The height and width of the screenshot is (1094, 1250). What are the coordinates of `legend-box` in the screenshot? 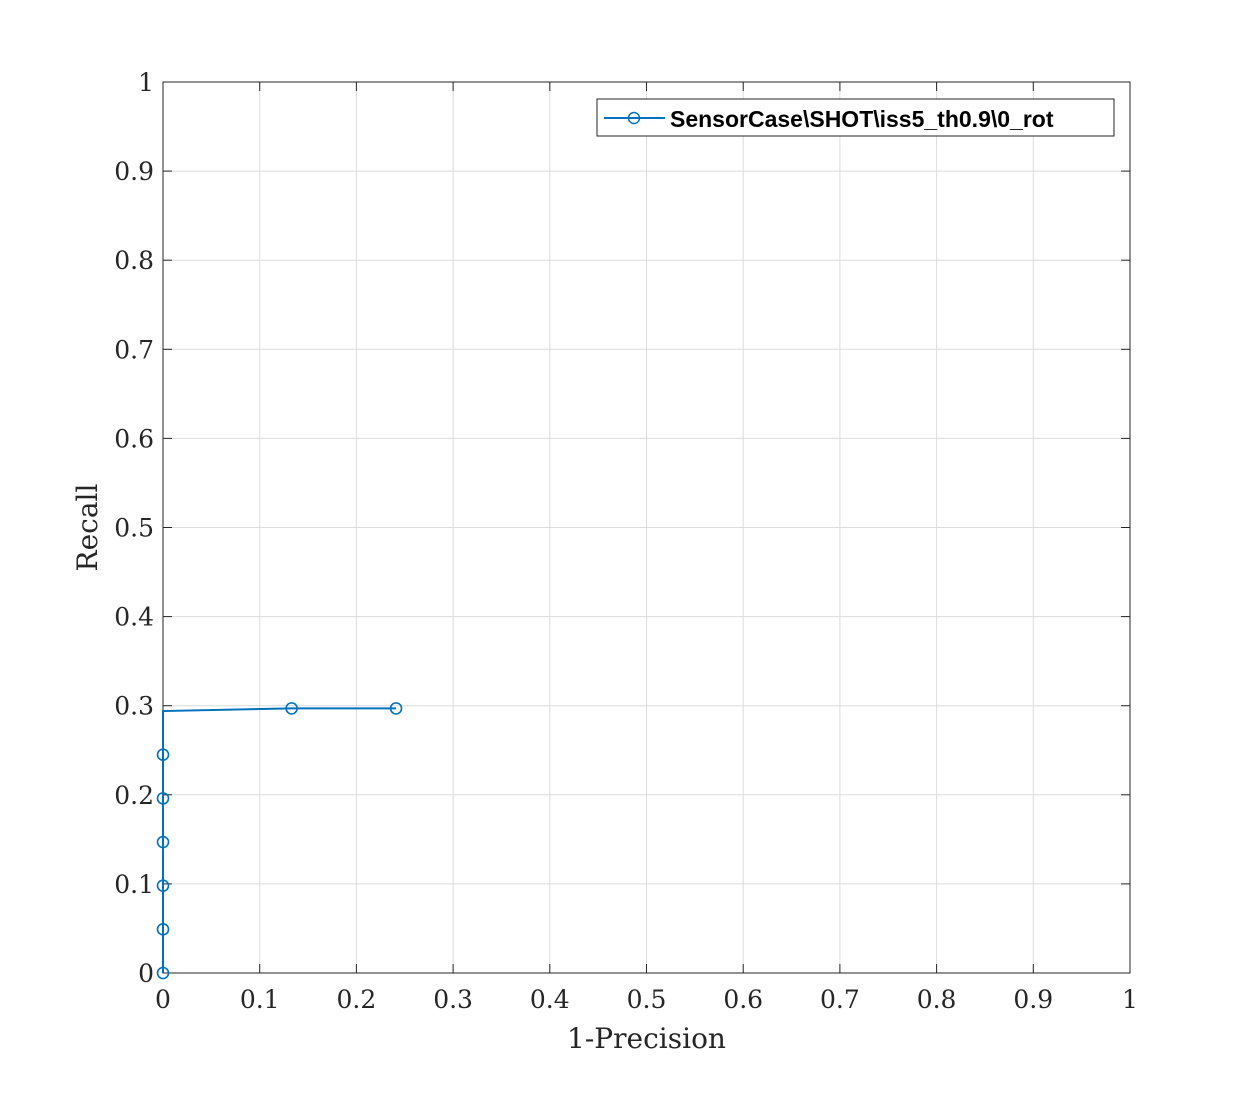 It's located at (855, 117).